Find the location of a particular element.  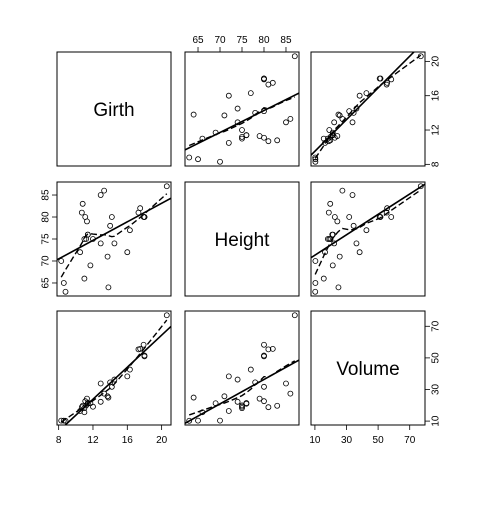

smooth-line-girth-vs-height is located at coordinates (242, 121).